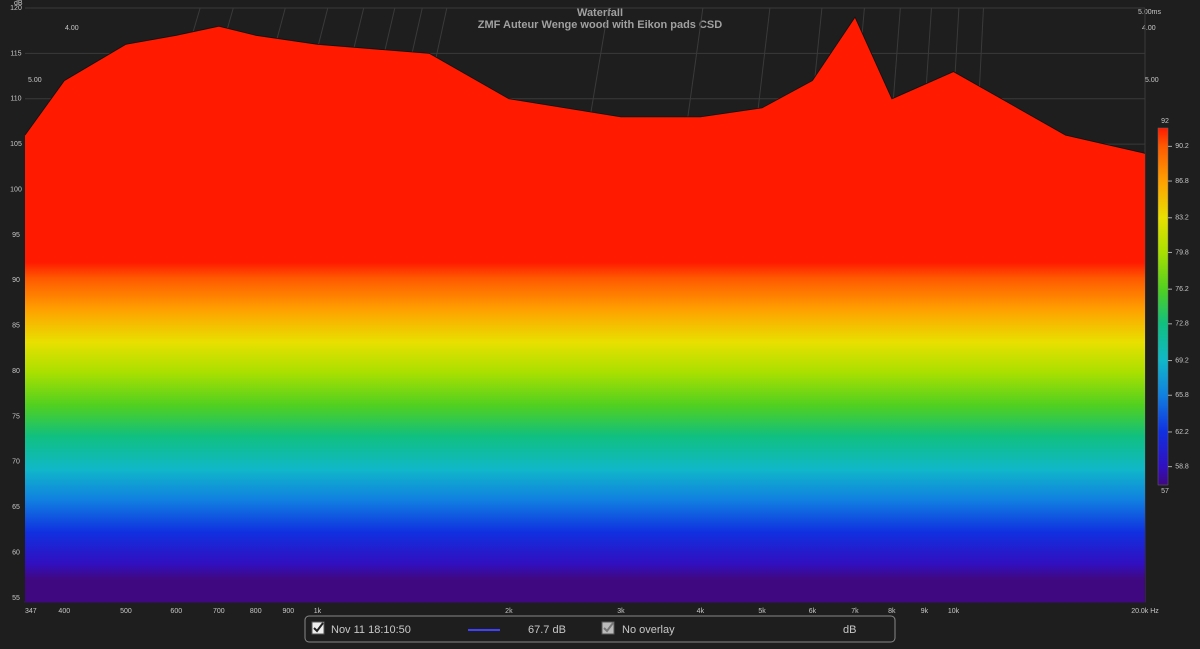 The width and height of the screenshot is (1200, 649). Describe the element at coordinates (16, 462) in the screenshot. I see `y-tick-label: 70` at that location.